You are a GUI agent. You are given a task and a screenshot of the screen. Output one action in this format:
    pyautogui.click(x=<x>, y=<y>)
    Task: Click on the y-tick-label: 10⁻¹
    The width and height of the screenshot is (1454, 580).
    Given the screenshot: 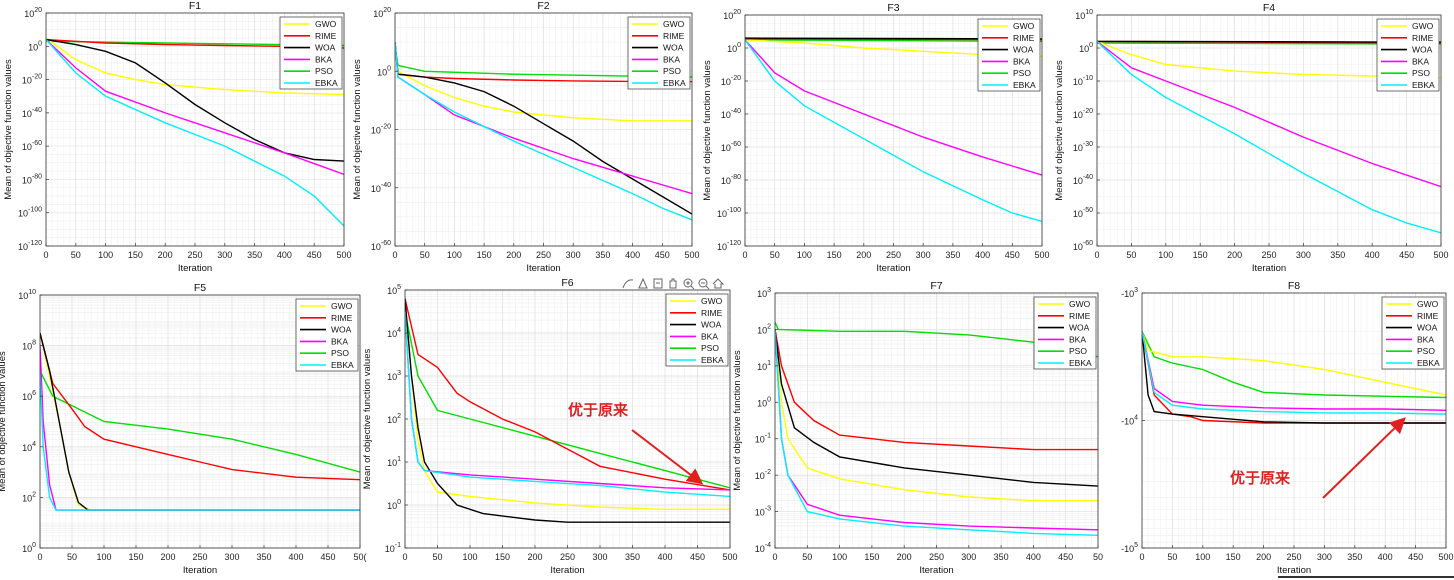 What is the action you would take?
    pyautogui.click(x=393, y=548)
    